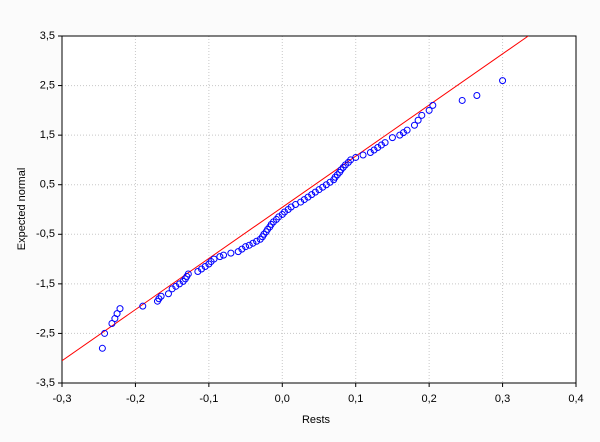 The height and width of the screenshot is (442, 600). I want to click on y-tick-label: 0,5, so click(47, 185).